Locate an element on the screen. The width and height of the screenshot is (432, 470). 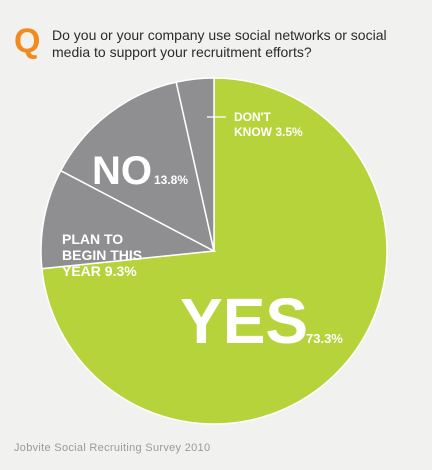
plan-label-line-2: BEGIN THIS is located at coordinates (102, 255).